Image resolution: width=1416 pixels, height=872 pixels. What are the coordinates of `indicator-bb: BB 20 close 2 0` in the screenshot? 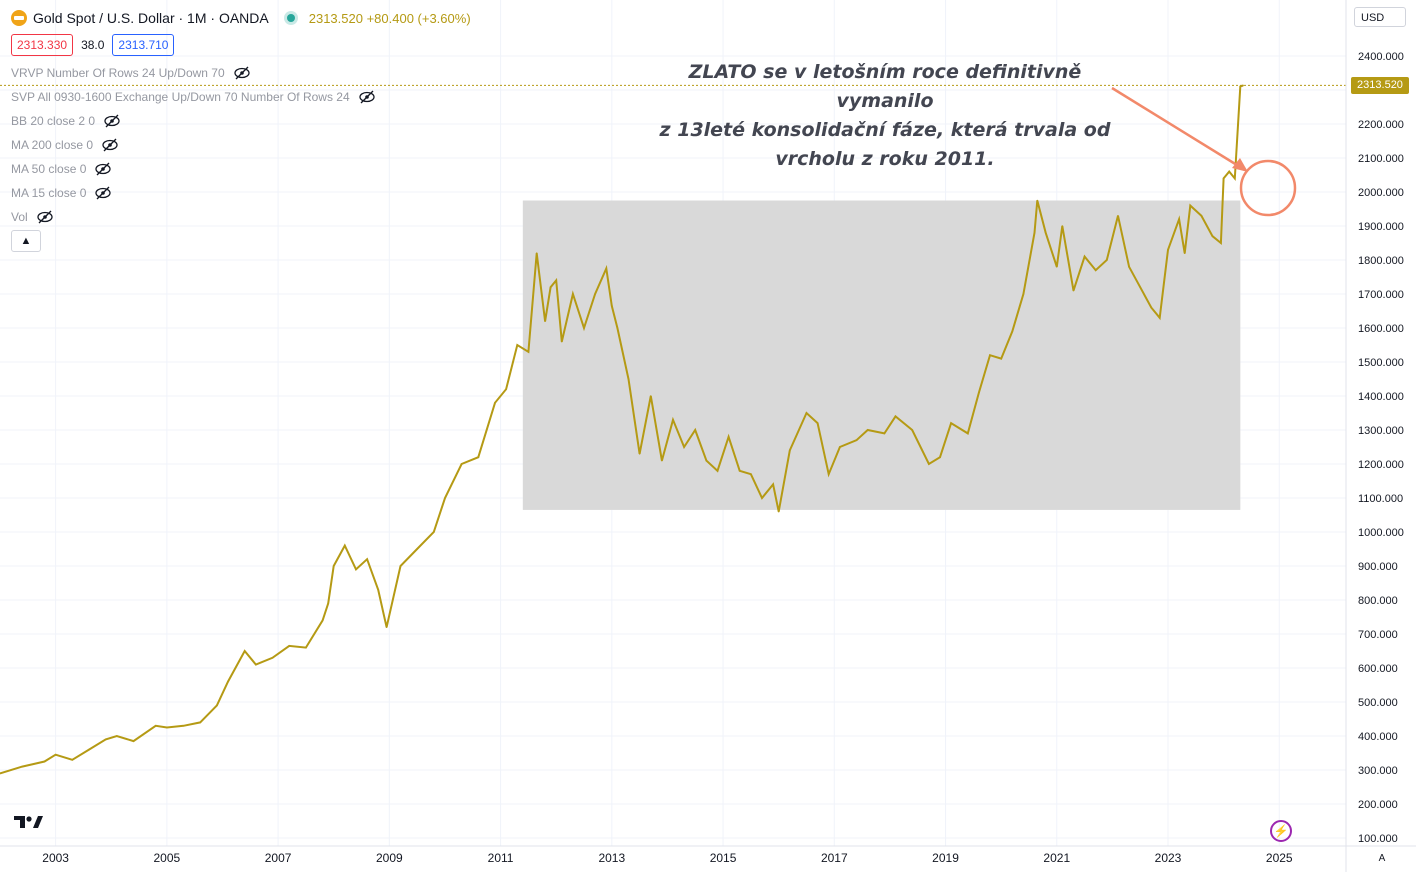 It's located at (66, 121).